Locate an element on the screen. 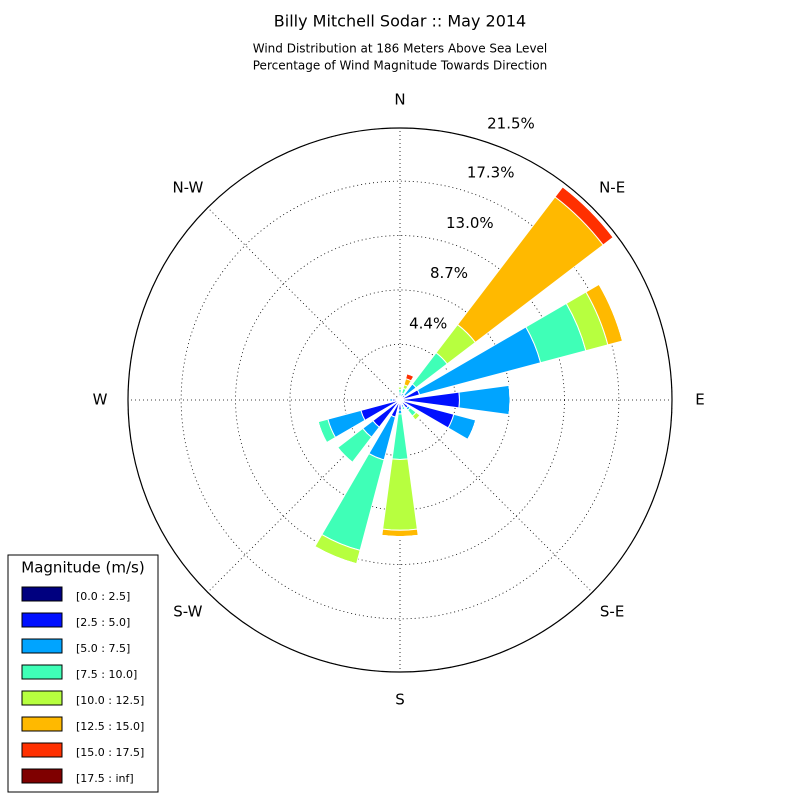 This screenshot has height=800, width=800. direction-label: S-E is located at coordinates (612, 612).